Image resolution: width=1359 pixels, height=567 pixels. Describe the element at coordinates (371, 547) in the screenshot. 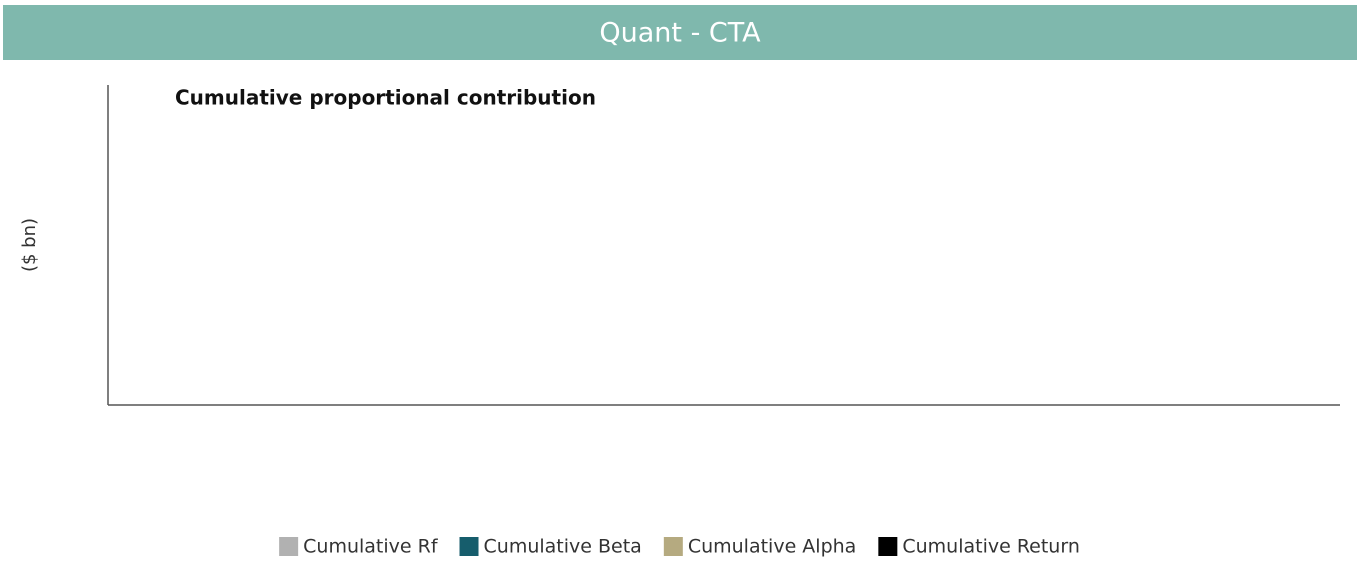

I see `legend-label: Cumulative Rf` at that location.